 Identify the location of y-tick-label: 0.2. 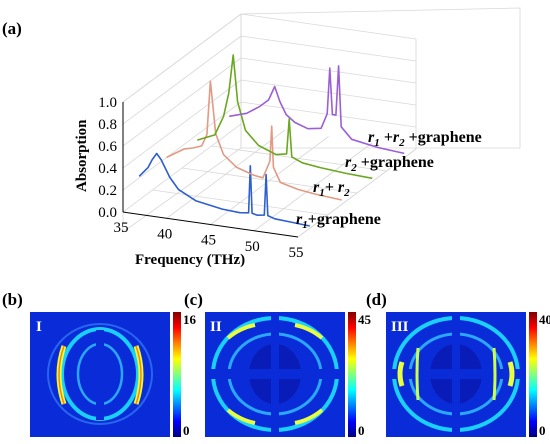
(107, 191).